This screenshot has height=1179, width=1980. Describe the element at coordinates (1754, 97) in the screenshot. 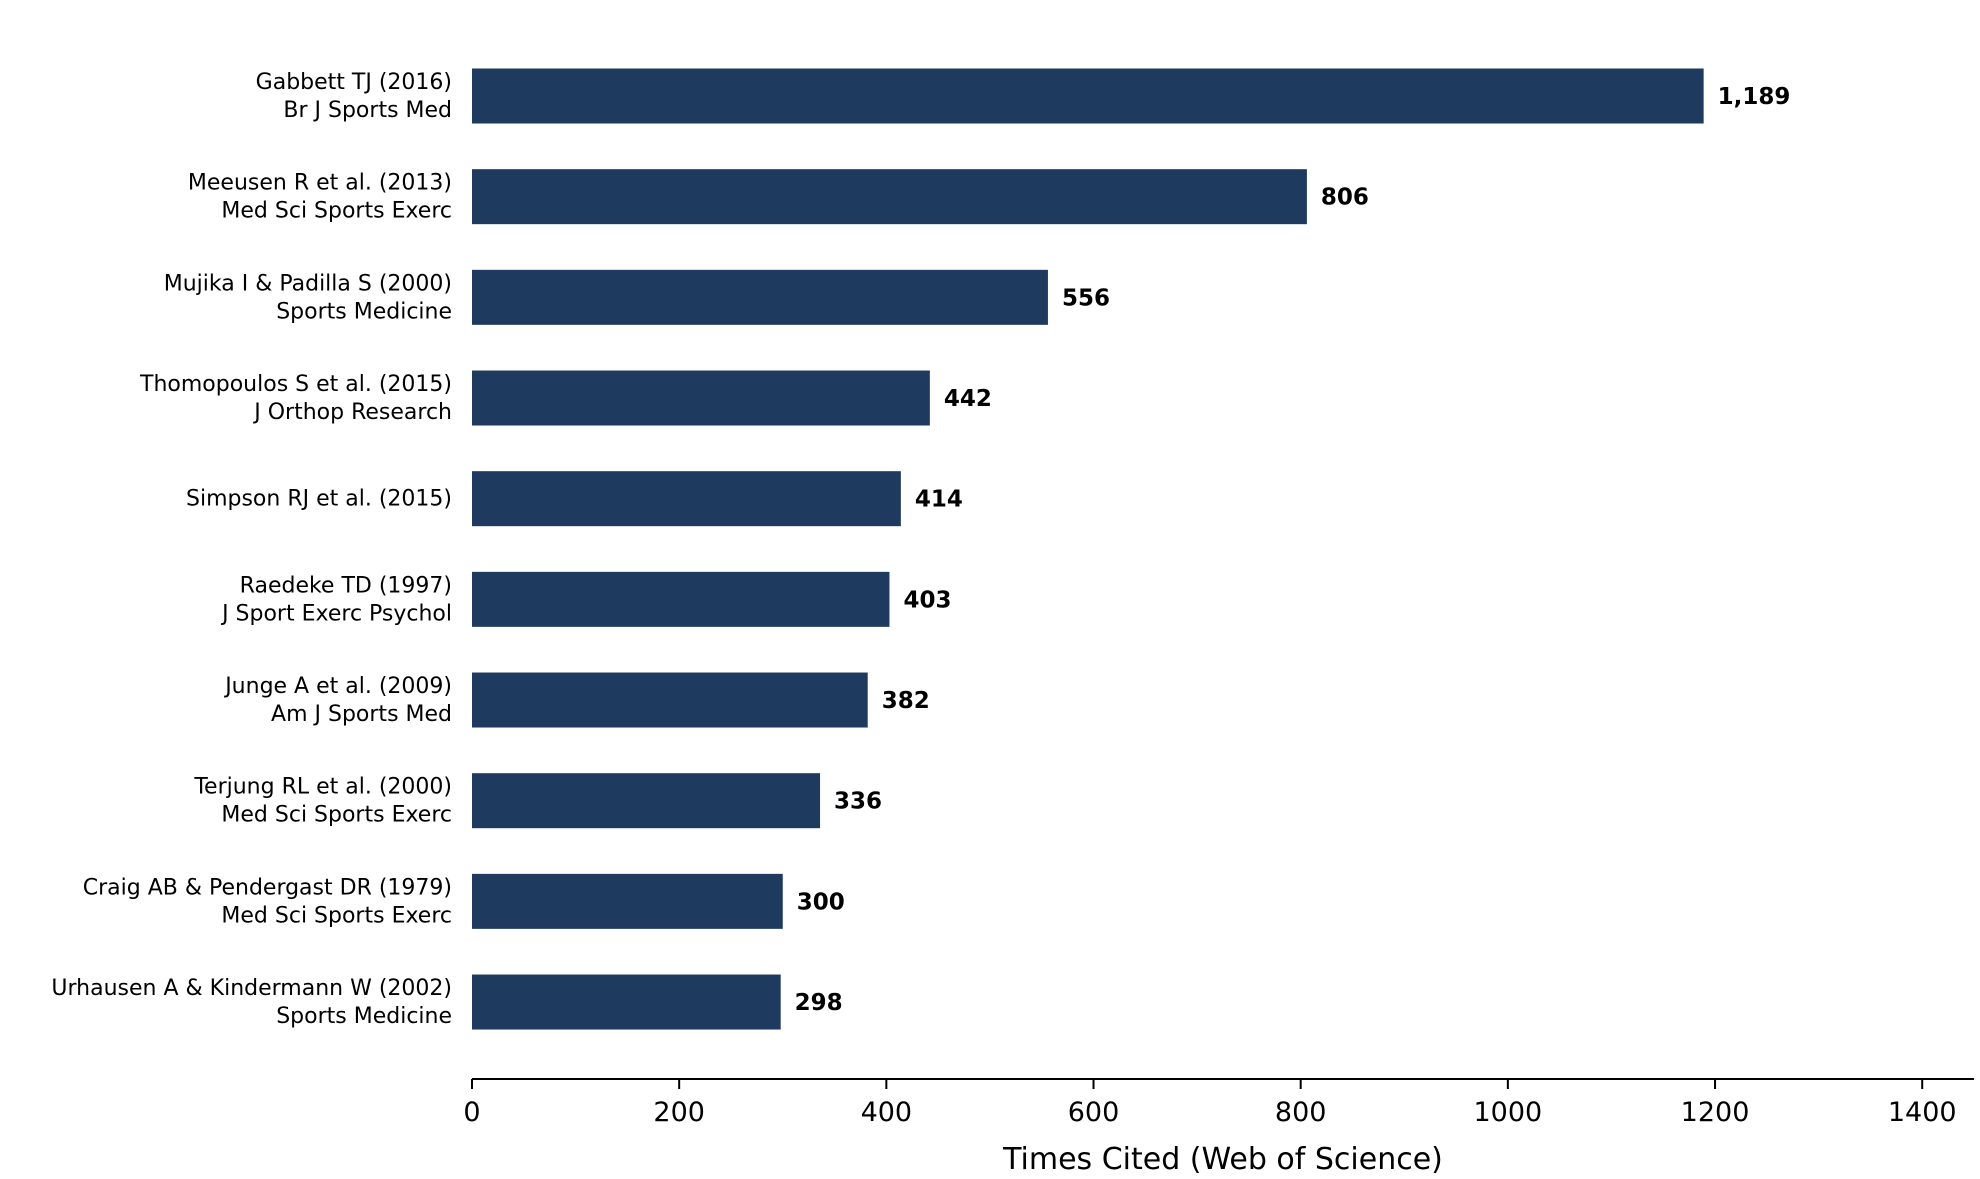

I see `value-label-1: 1,189` at that location.